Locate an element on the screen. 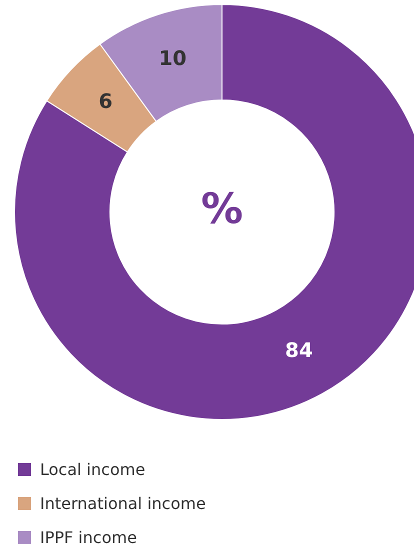 The image size is (414, 544). data-label: 84 is located at coordinates (299, 350).